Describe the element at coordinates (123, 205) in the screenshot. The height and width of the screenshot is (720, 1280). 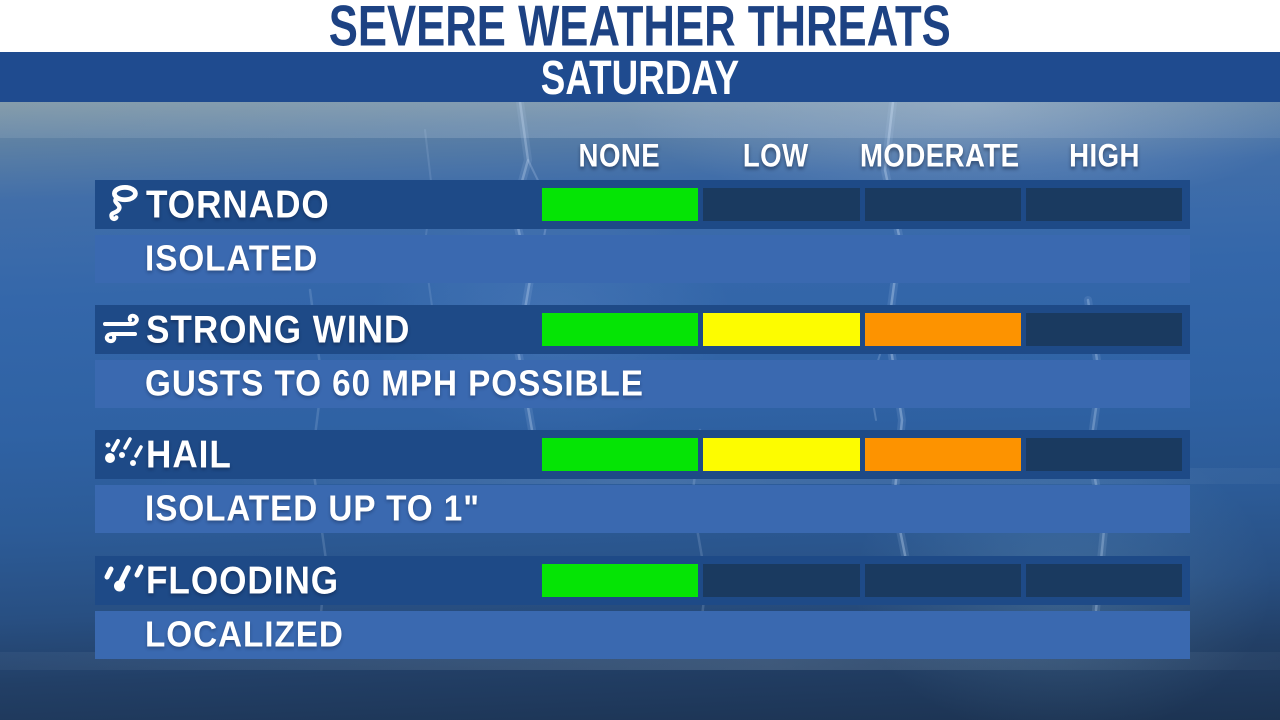
I see `tornado-icon` at that location.